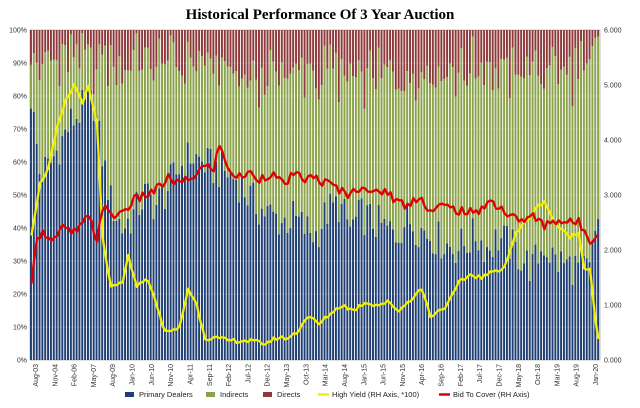  Describe the element at coordinates (267, 394) in the screenshot. I see `legend-swatch` at that location.